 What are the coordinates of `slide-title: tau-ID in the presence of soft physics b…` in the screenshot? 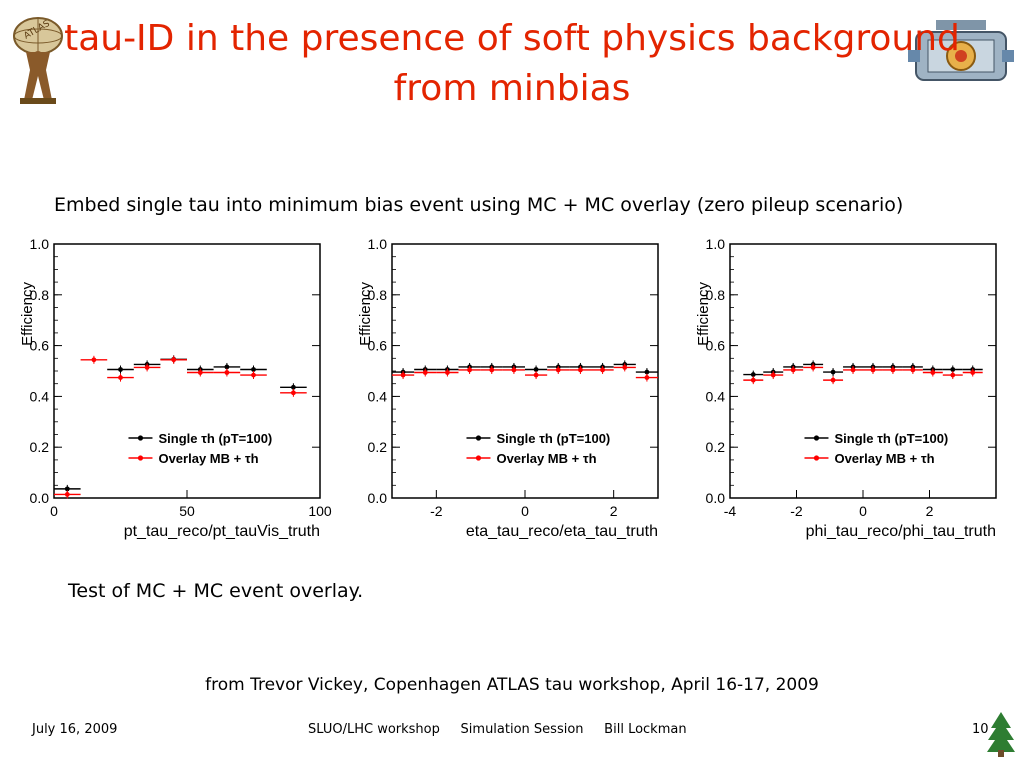 It's located at (512, 64).